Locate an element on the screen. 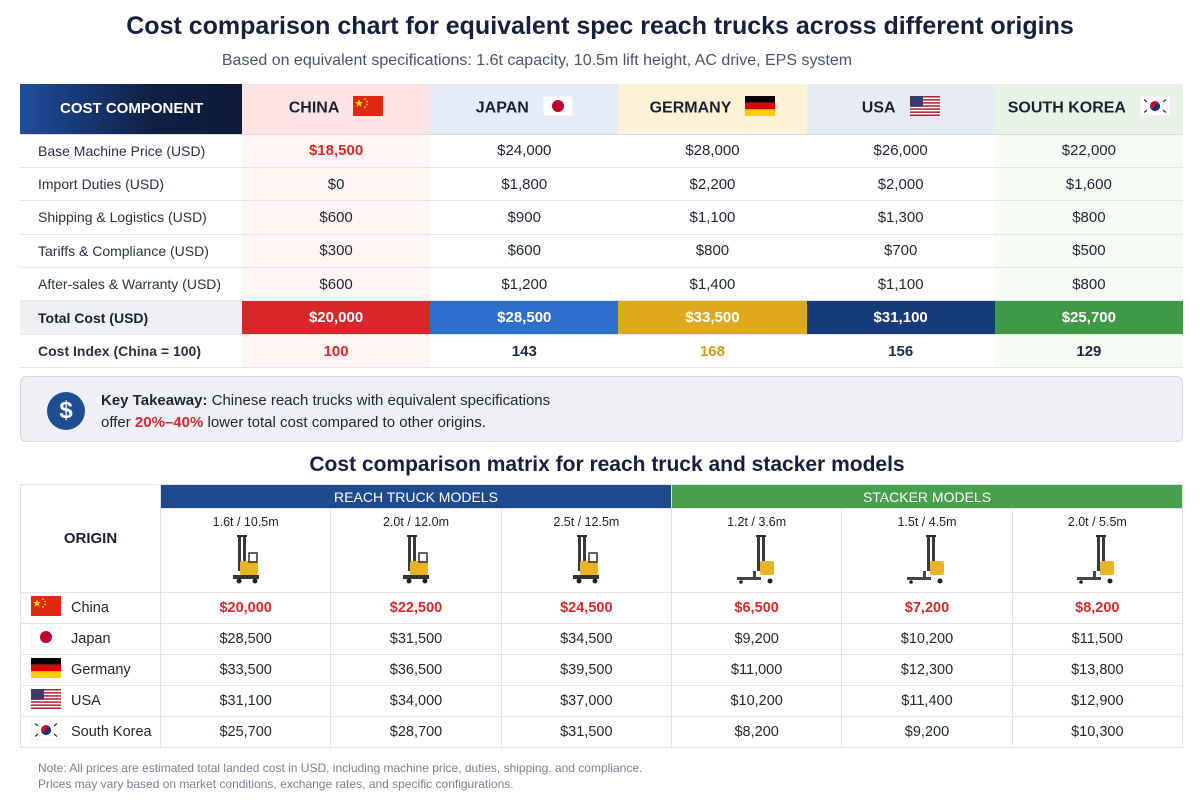  model-header: 2.0t / 5.5m is located at coordinates (1097, 550).